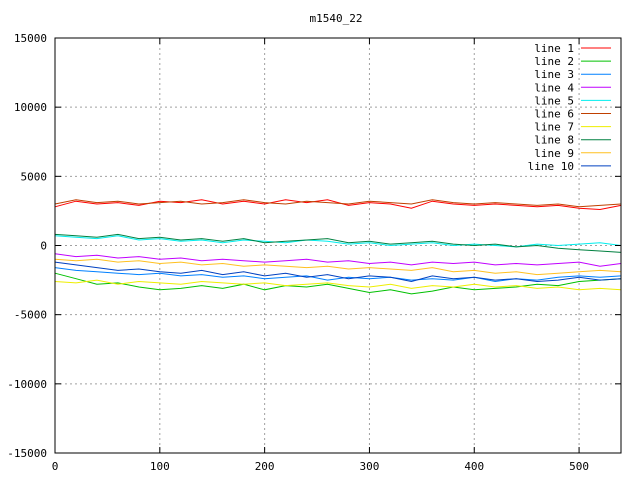  What do you see at coordinates (30, 38) in the screenshot?
I see `y-tick-label: 15000` at bounding box center [30, 38].